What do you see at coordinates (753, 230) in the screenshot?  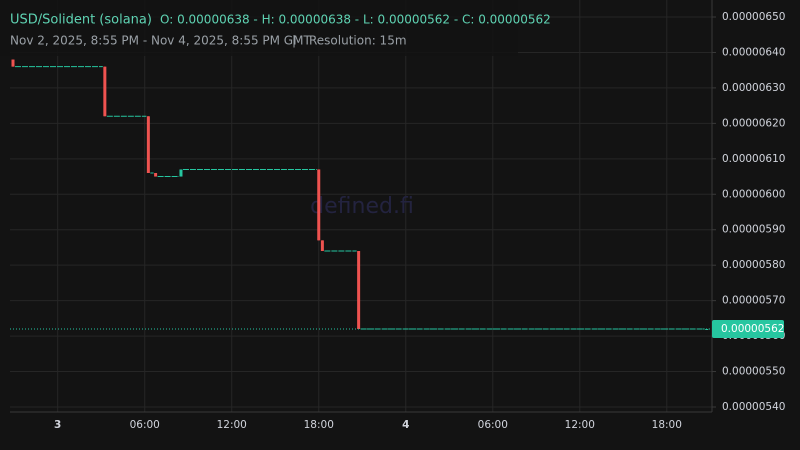 I see `y-tick-label: 0.00000590` at bounding box center [753, 230].